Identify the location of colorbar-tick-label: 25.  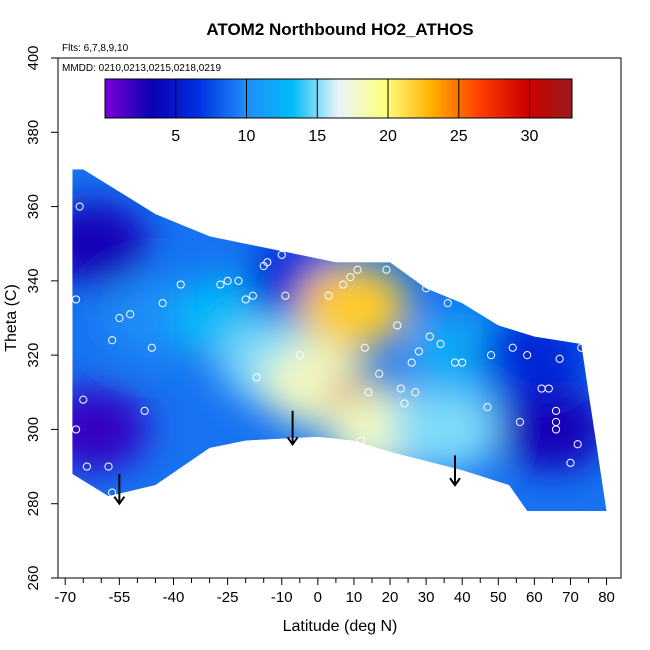
(459, 136).